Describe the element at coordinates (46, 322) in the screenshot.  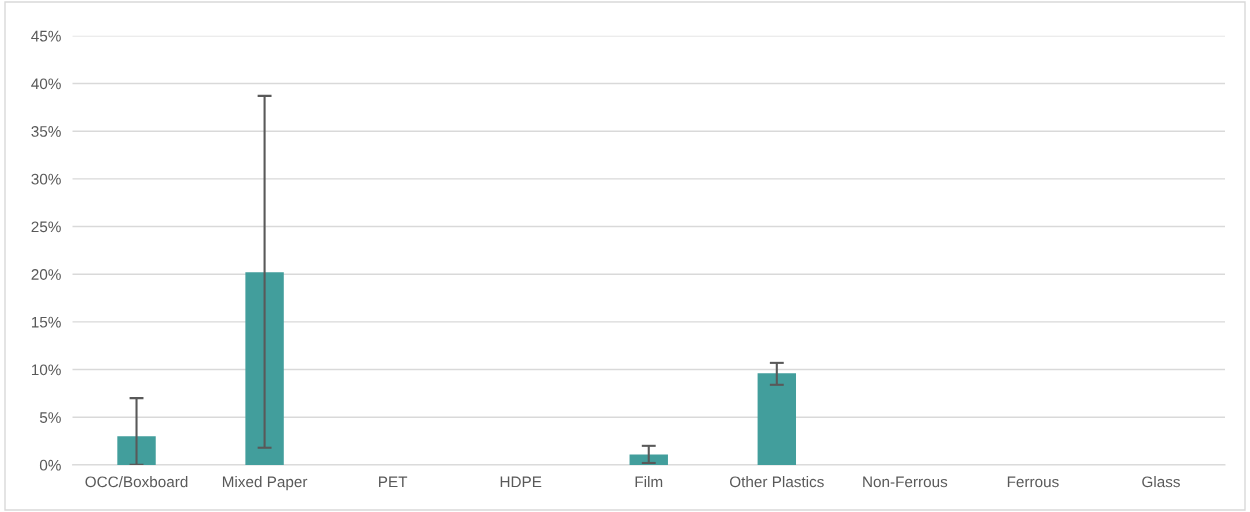
I see `y-tick-label: 15%` at that location.